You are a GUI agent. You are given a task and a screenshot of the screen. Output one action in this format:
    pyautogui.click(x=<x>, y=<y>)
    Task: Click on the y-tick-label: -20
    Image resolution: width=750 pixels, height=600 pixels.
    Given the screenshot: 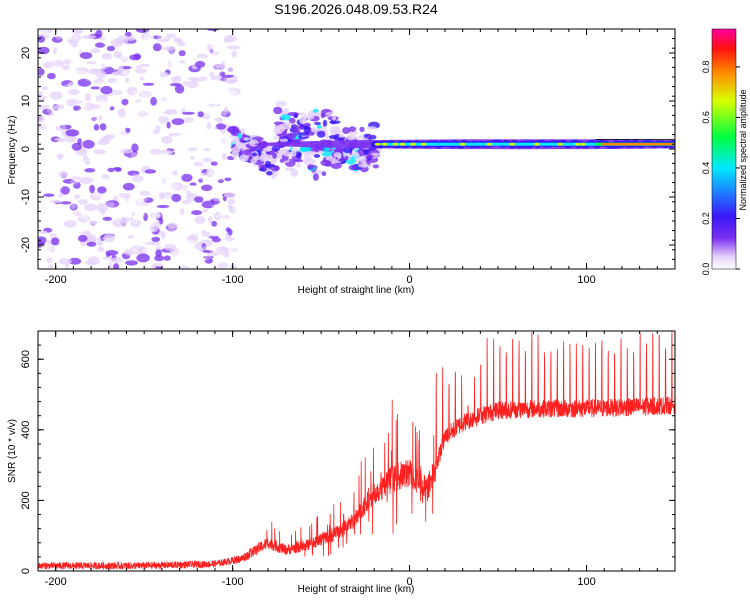 What is the action you would take?
    pyautogui.click(x=26, y=245)
    